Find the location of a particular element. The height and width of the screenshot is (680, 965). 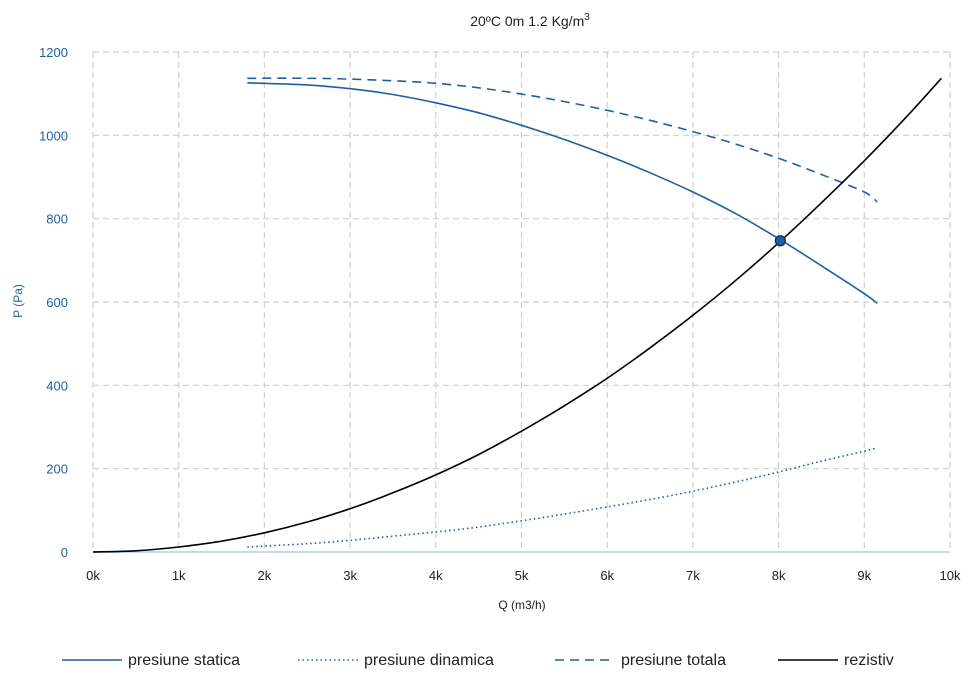

operating-point is located at coordinates (780, 241).